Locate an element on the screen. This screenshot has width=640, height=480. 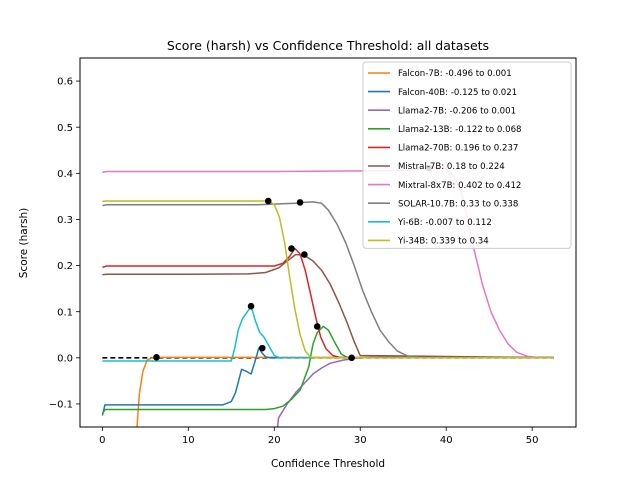
x-tick-label-2: 20 is located at coordinates (274, 440).